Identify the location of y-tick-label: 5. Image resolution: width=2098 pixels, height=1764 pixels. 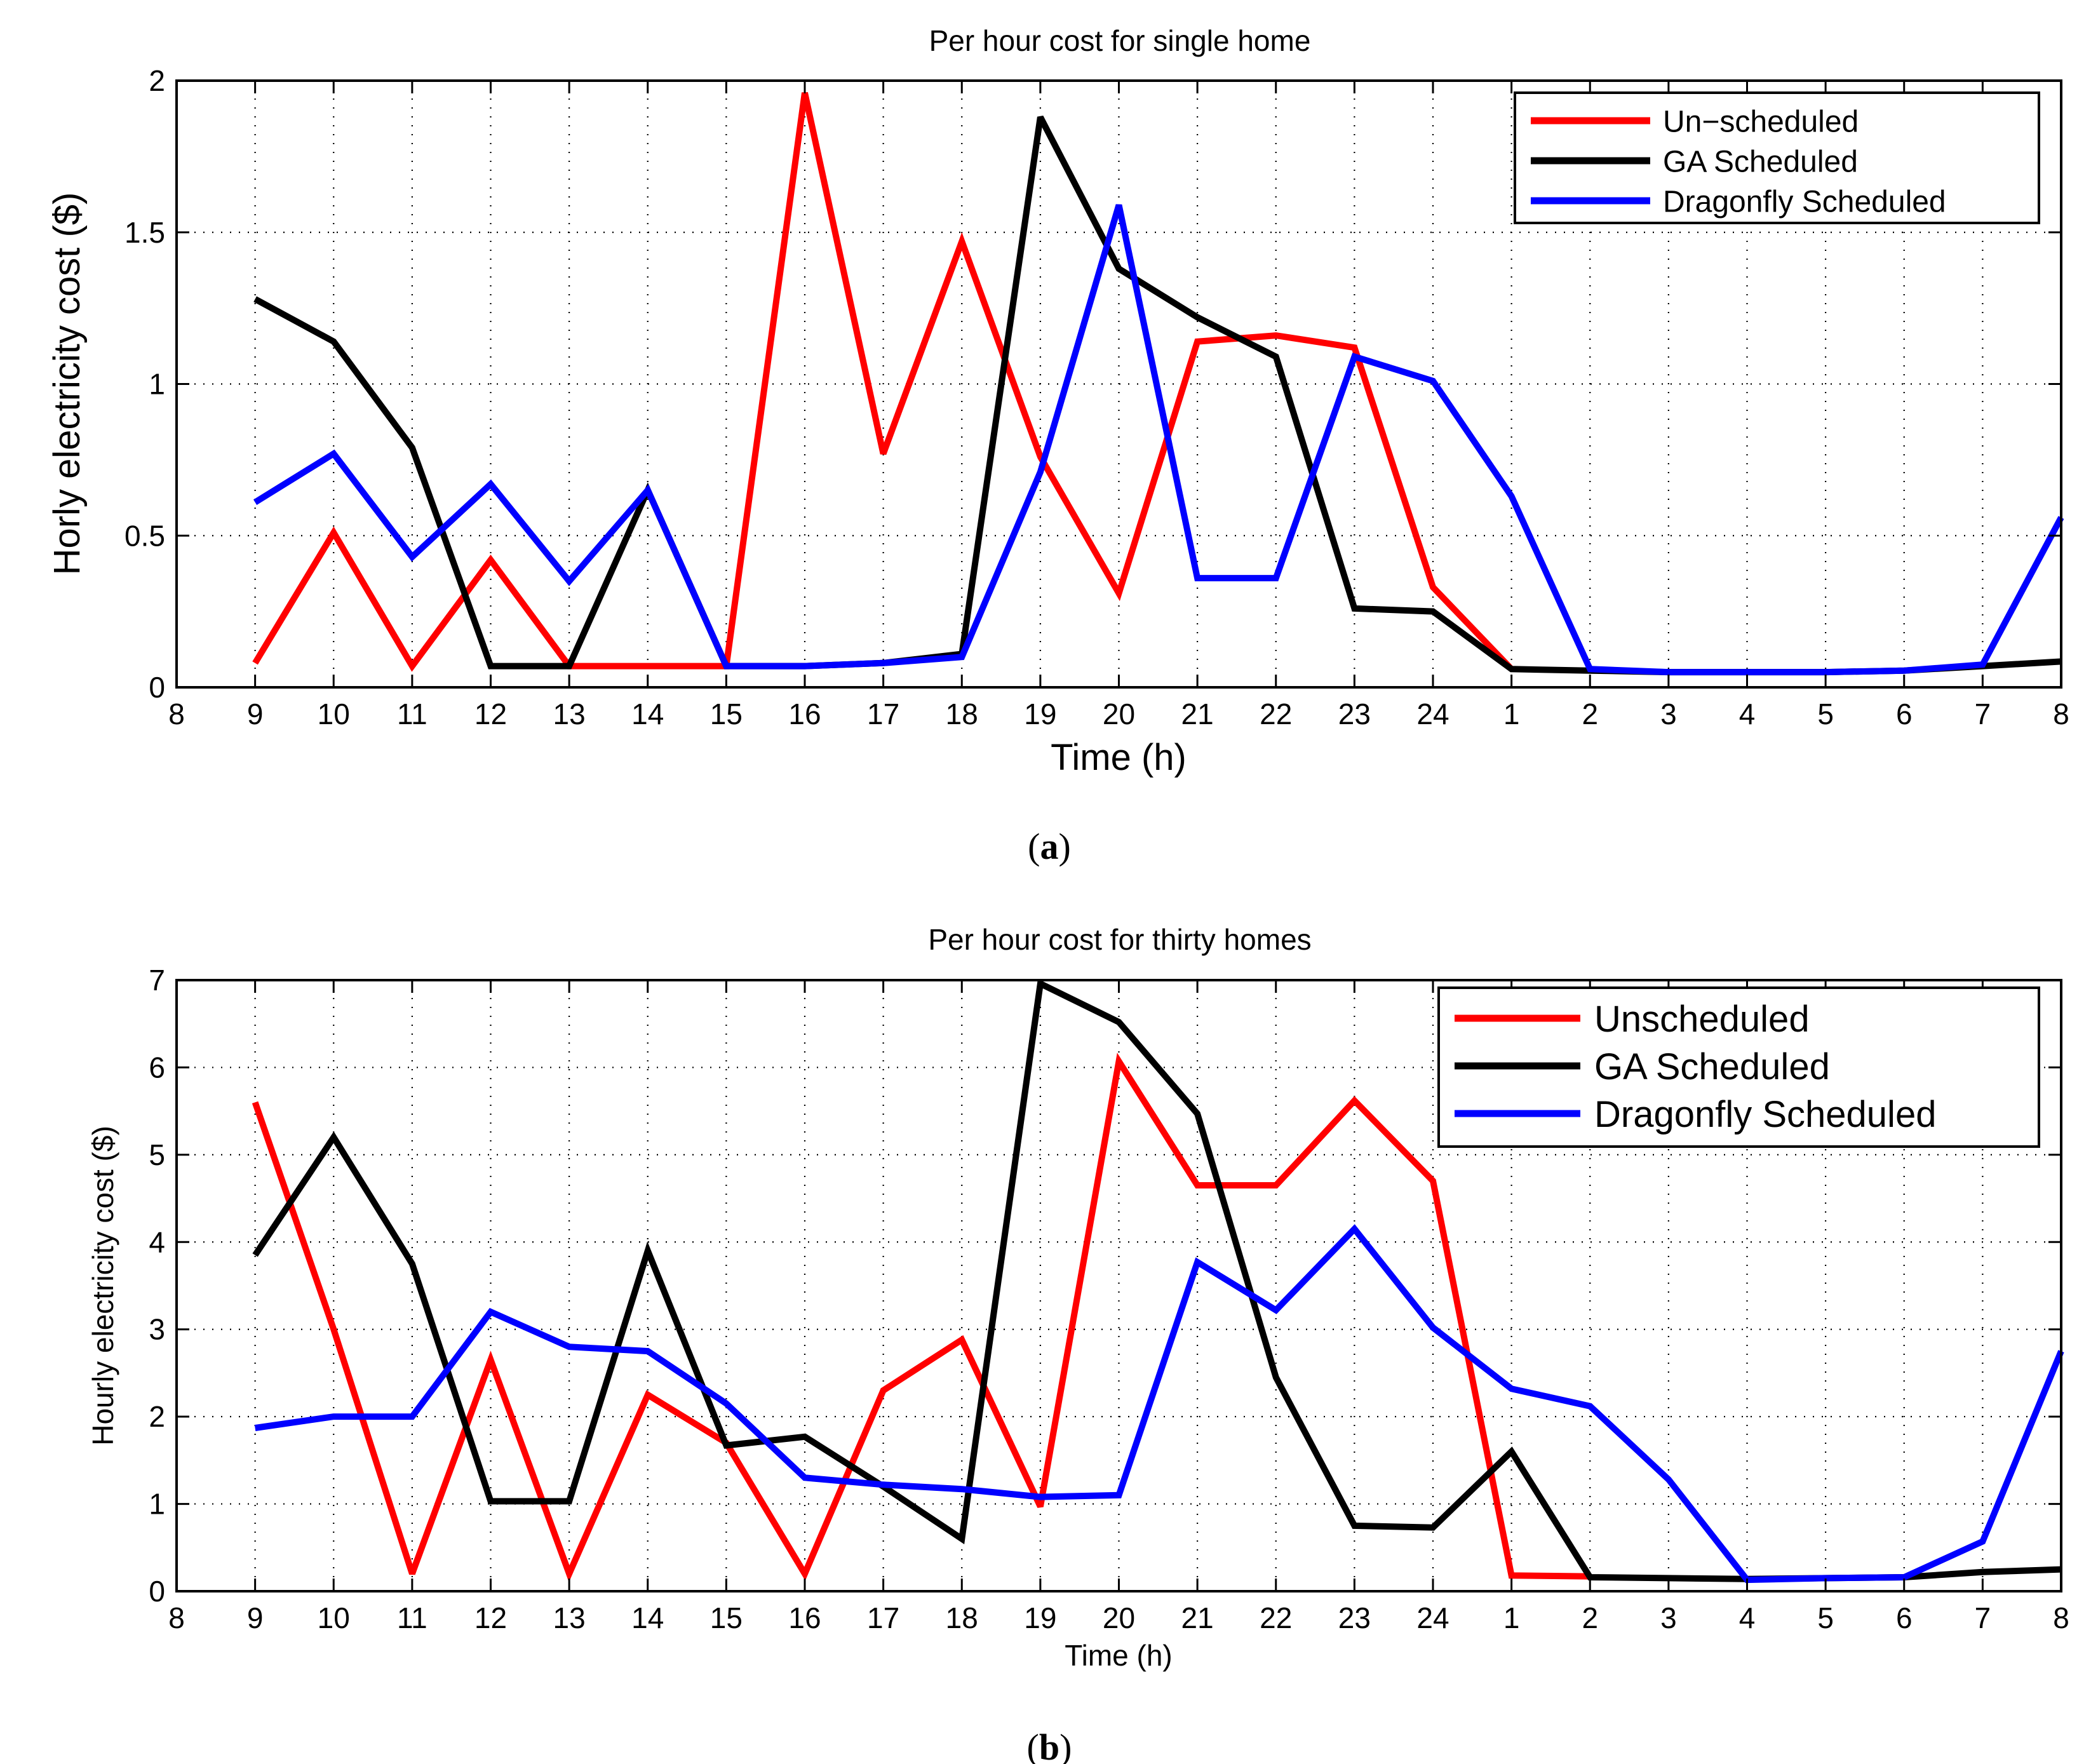
(157, 1154).